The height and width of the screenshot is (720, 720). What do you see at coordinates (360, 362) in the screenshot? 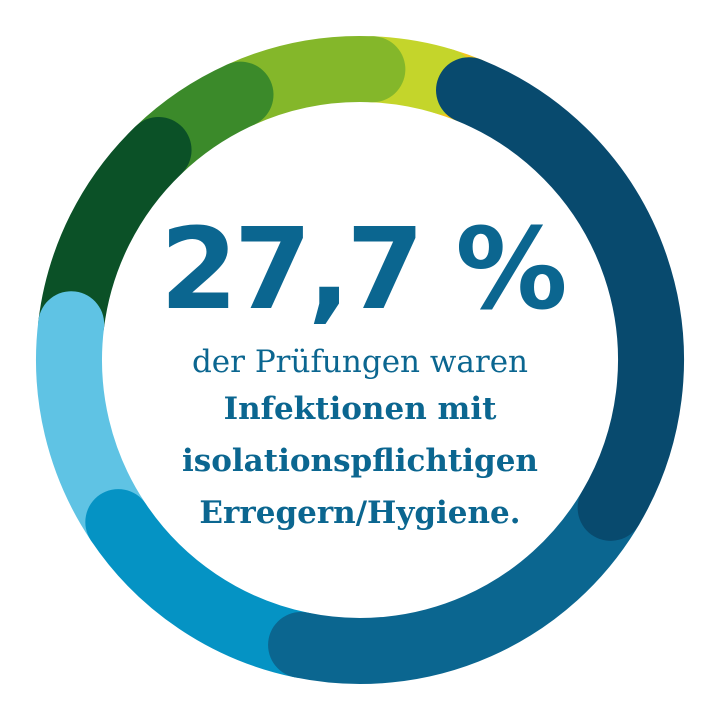
I see `subline-text: der Prüfungen waren` at bounding box center [360, 362].